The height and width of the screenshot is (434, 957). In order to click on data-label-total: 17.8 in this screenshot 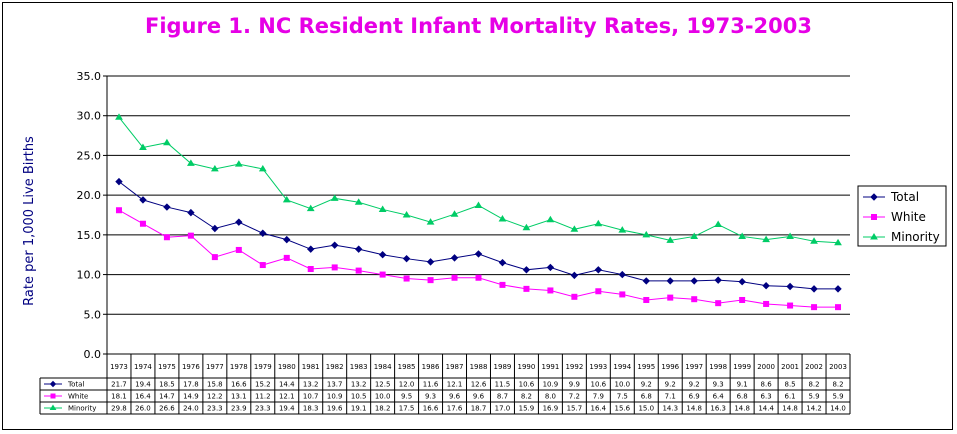, I will do `click(191, 385)`.